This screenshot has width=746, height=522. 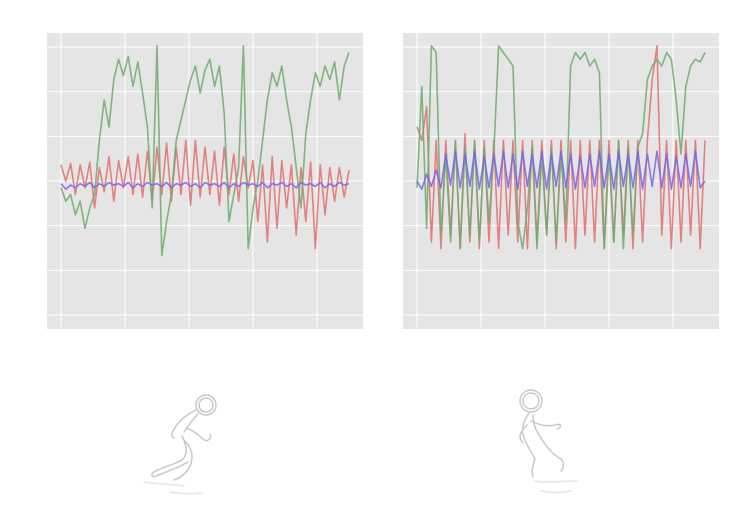 What do you see at coordinates (548, 441) in the screenshot?
I see `walking-figure-icon` at bounding box center [548, 441].